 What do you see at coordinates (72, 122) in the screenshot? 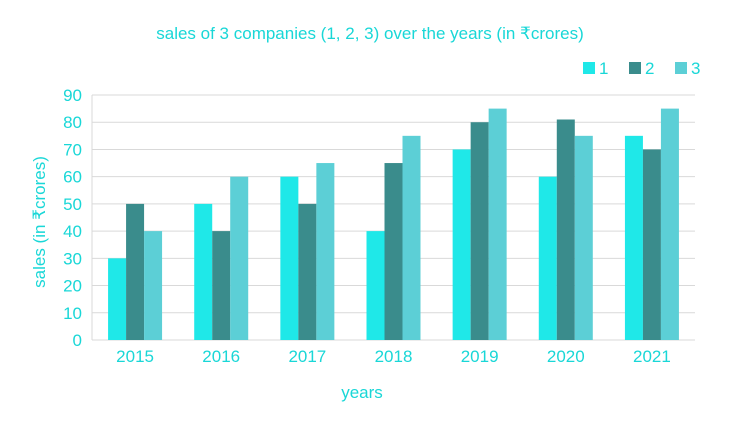
I see `y-tick-label: 80` at bounding box center [72, 122].